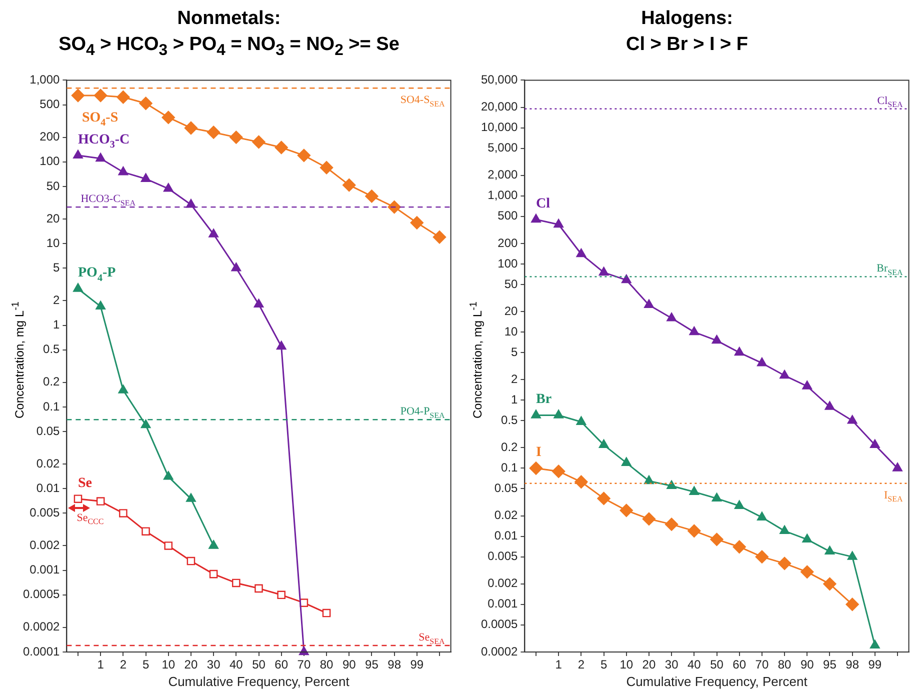 The width and height of the screenshot is (917, 698). What do you see at coordinates (259, 665) in the screenshot?
I see `x-tick-label: 50` at bounding box center [259, 665].